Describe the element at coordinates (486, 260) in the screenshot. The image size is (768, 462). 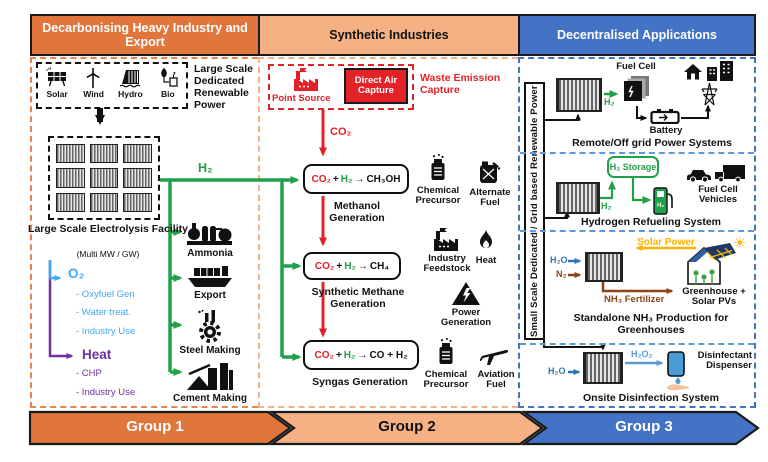
I see `heat-use-label: Heat` at that location.